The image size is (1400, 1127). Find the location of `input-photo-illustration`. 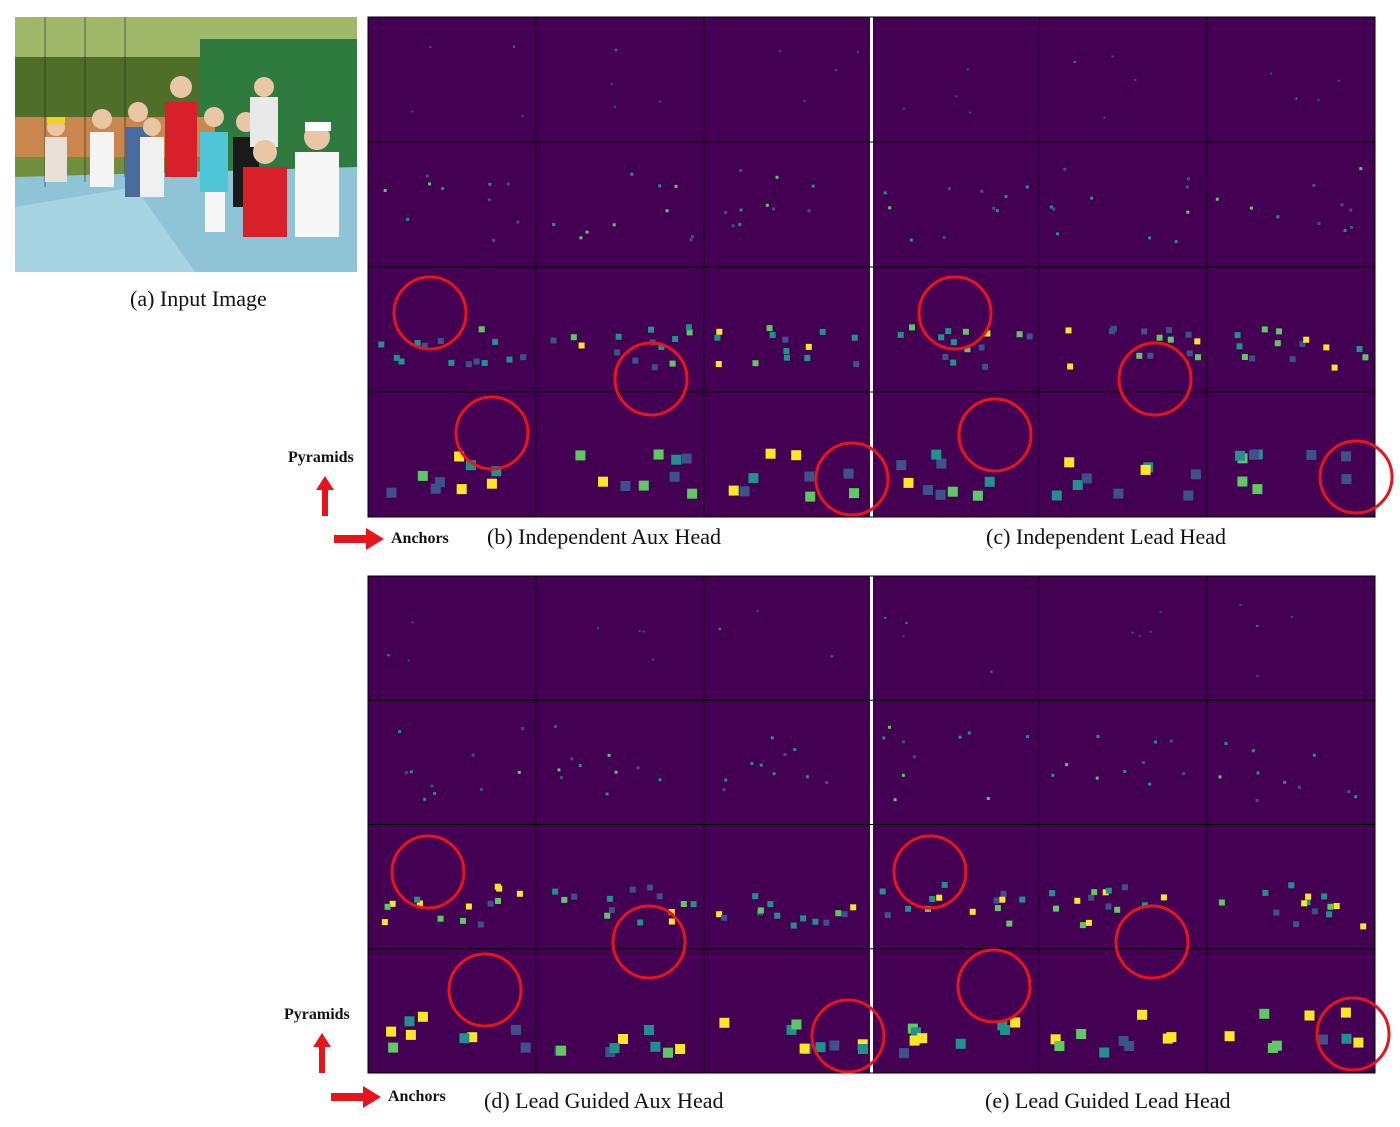

input-photo-illustration is located at coordinates (186, 144).